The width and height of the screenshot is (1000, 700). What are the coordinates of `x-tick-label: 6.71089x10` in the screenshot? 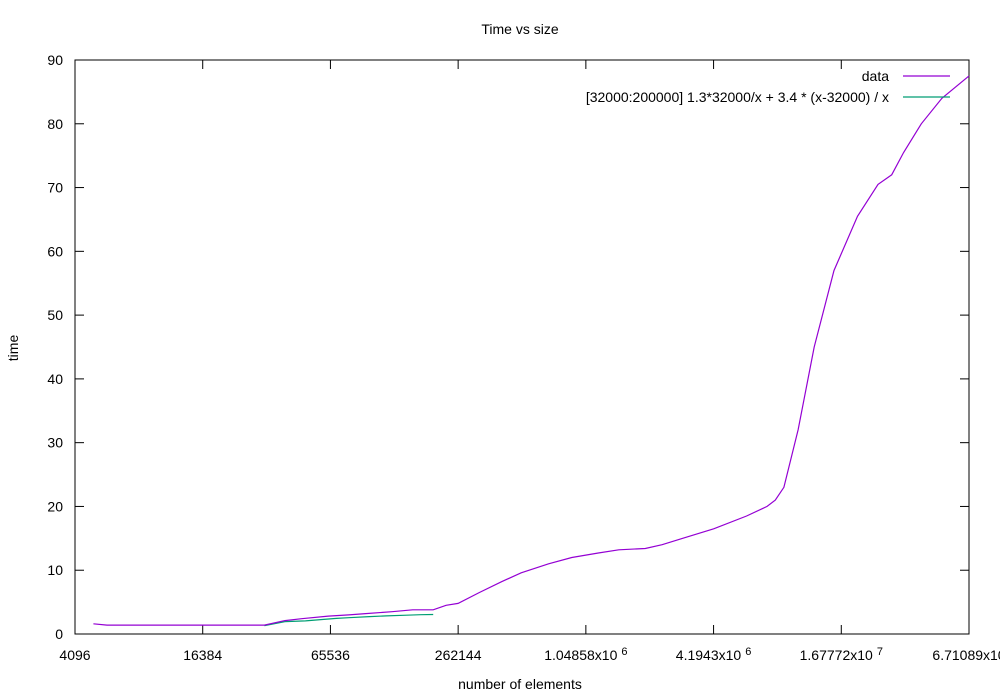 It's located at (966, 655).